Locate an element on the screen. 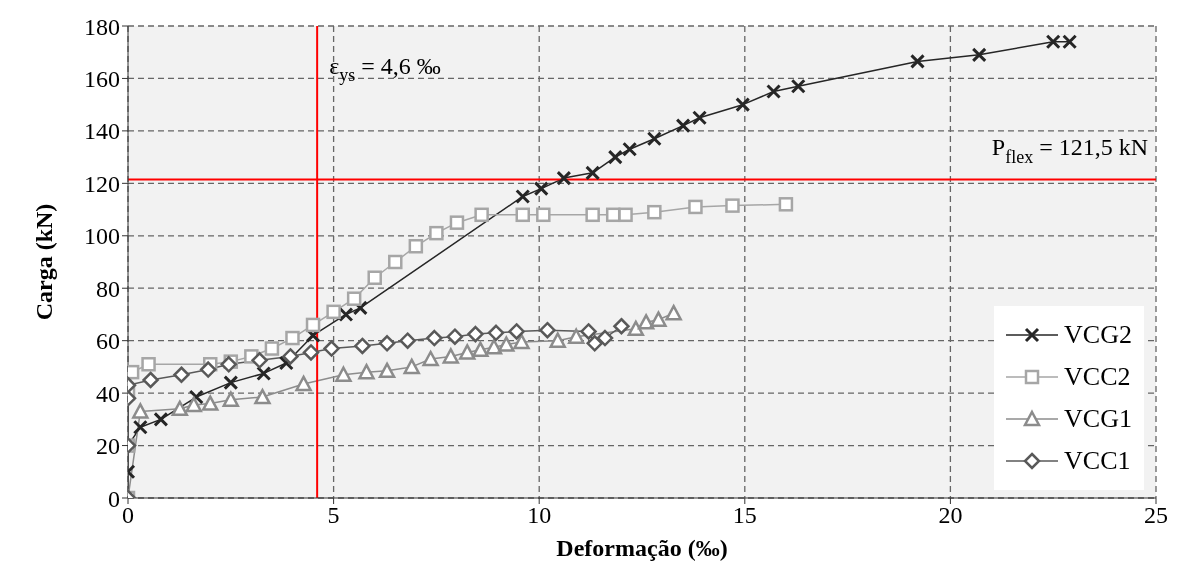 This screenshot has width=1180, height=572. y-tick-label: 140 is located at coordinates (102, 131).